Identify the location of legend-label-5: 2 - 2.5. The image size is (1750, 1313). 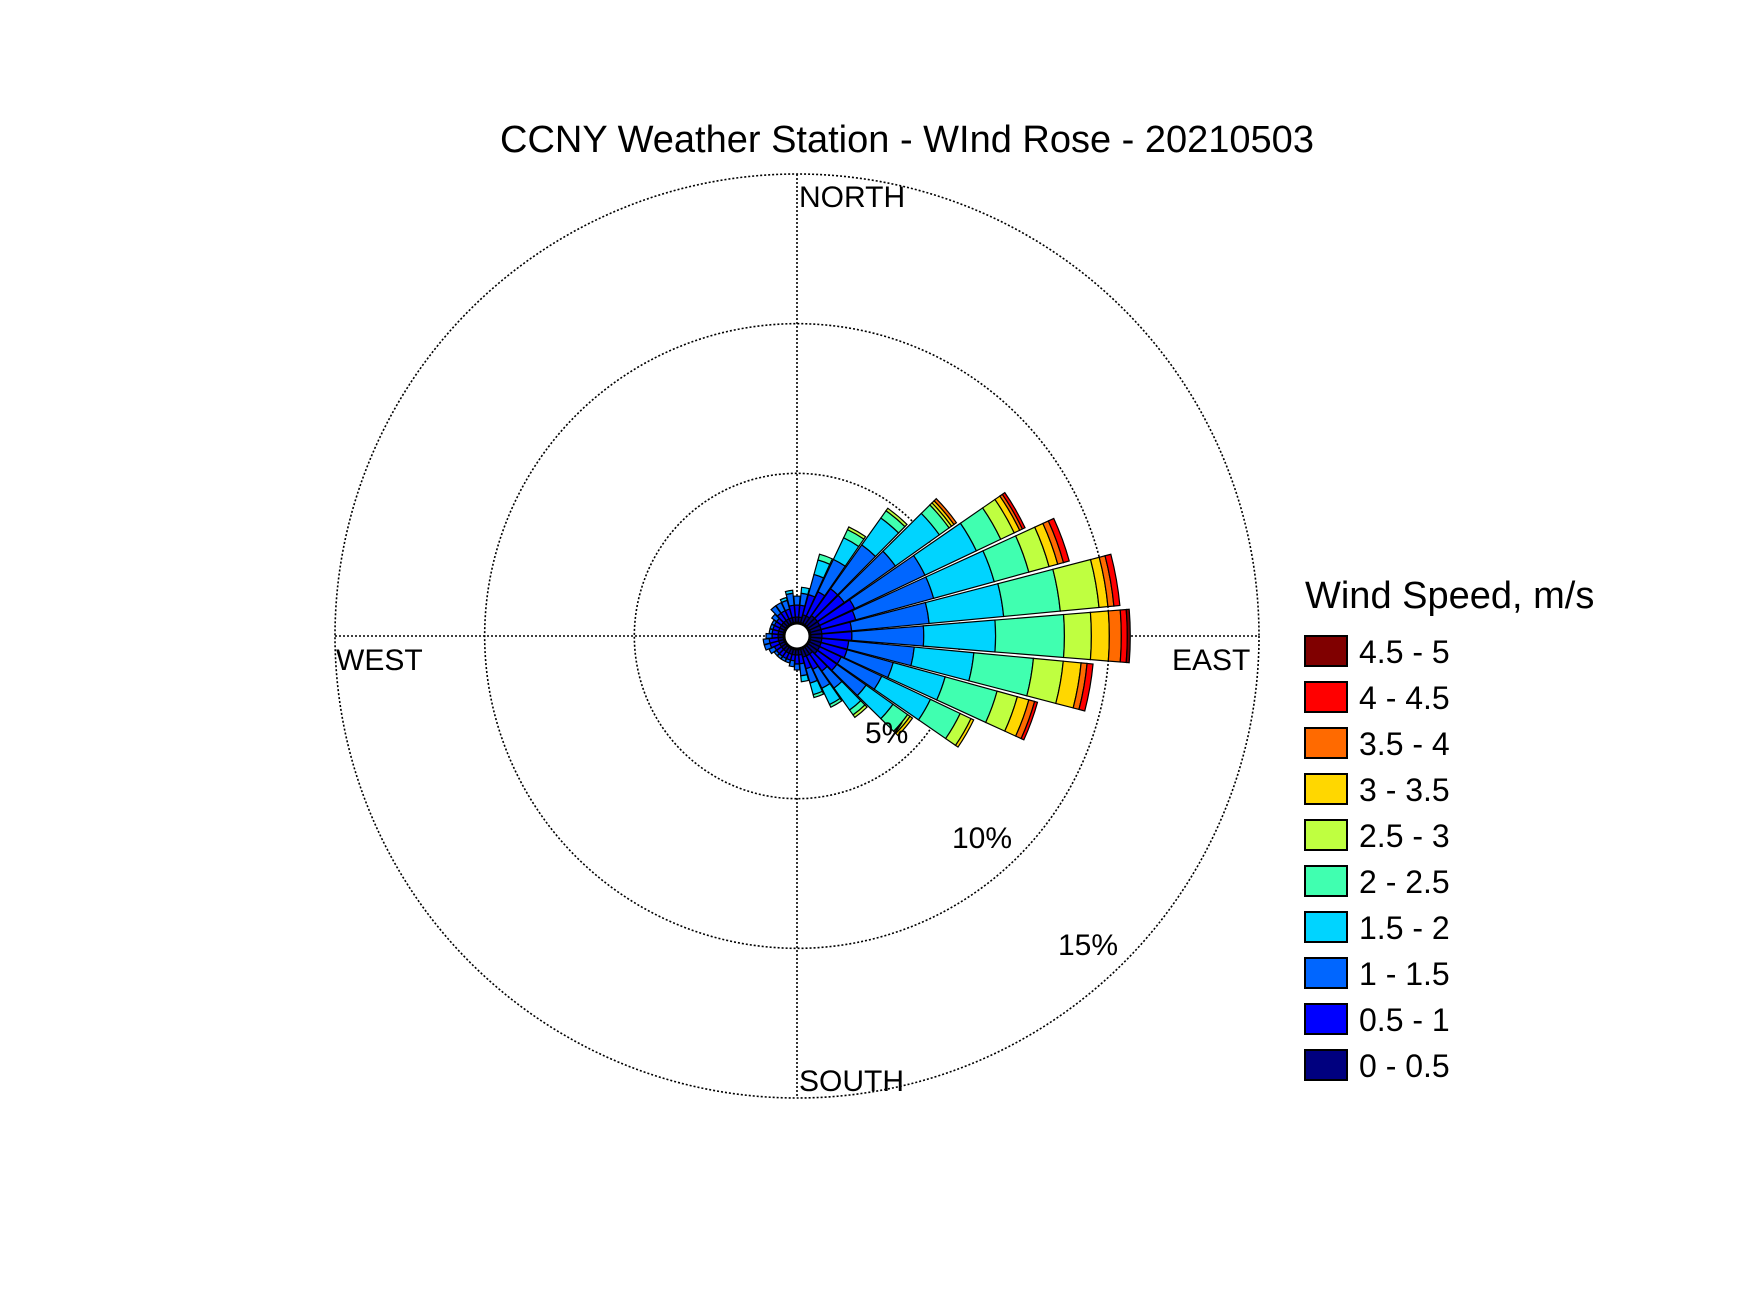
(1404, 882).